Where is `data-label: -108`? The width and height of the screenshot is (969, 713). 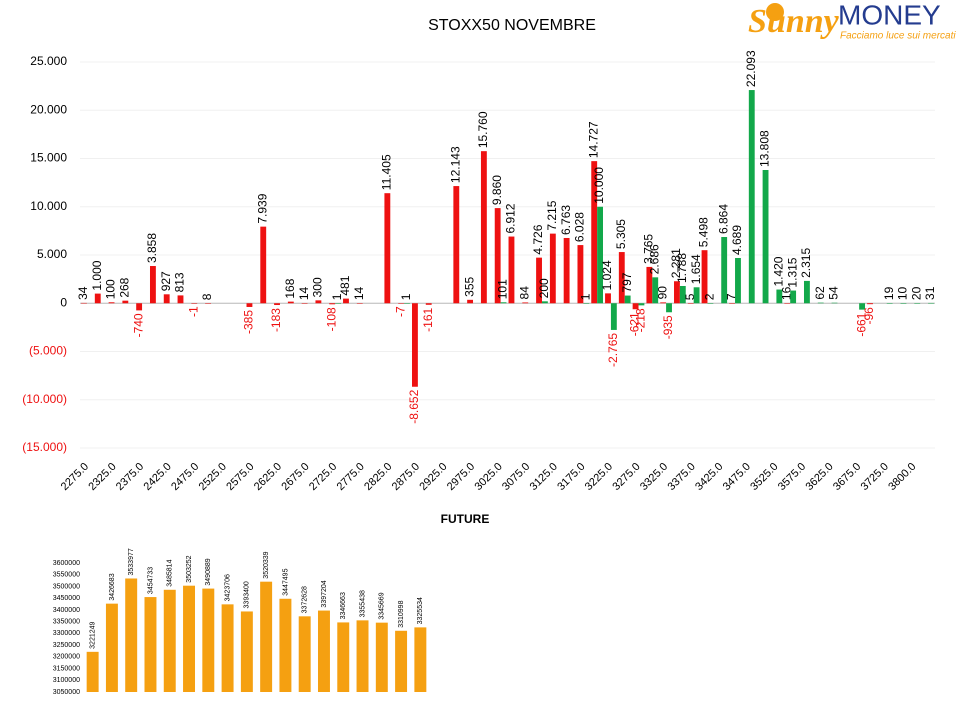
data-label: -108 is located at coordinates (331, 319).